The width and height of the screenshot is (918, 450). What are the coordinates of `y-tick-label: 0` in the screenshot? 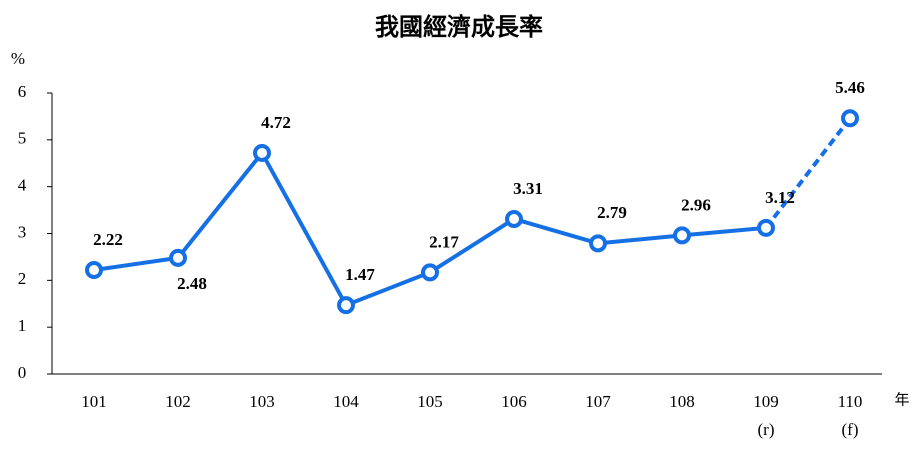 It's located at (22, 372).